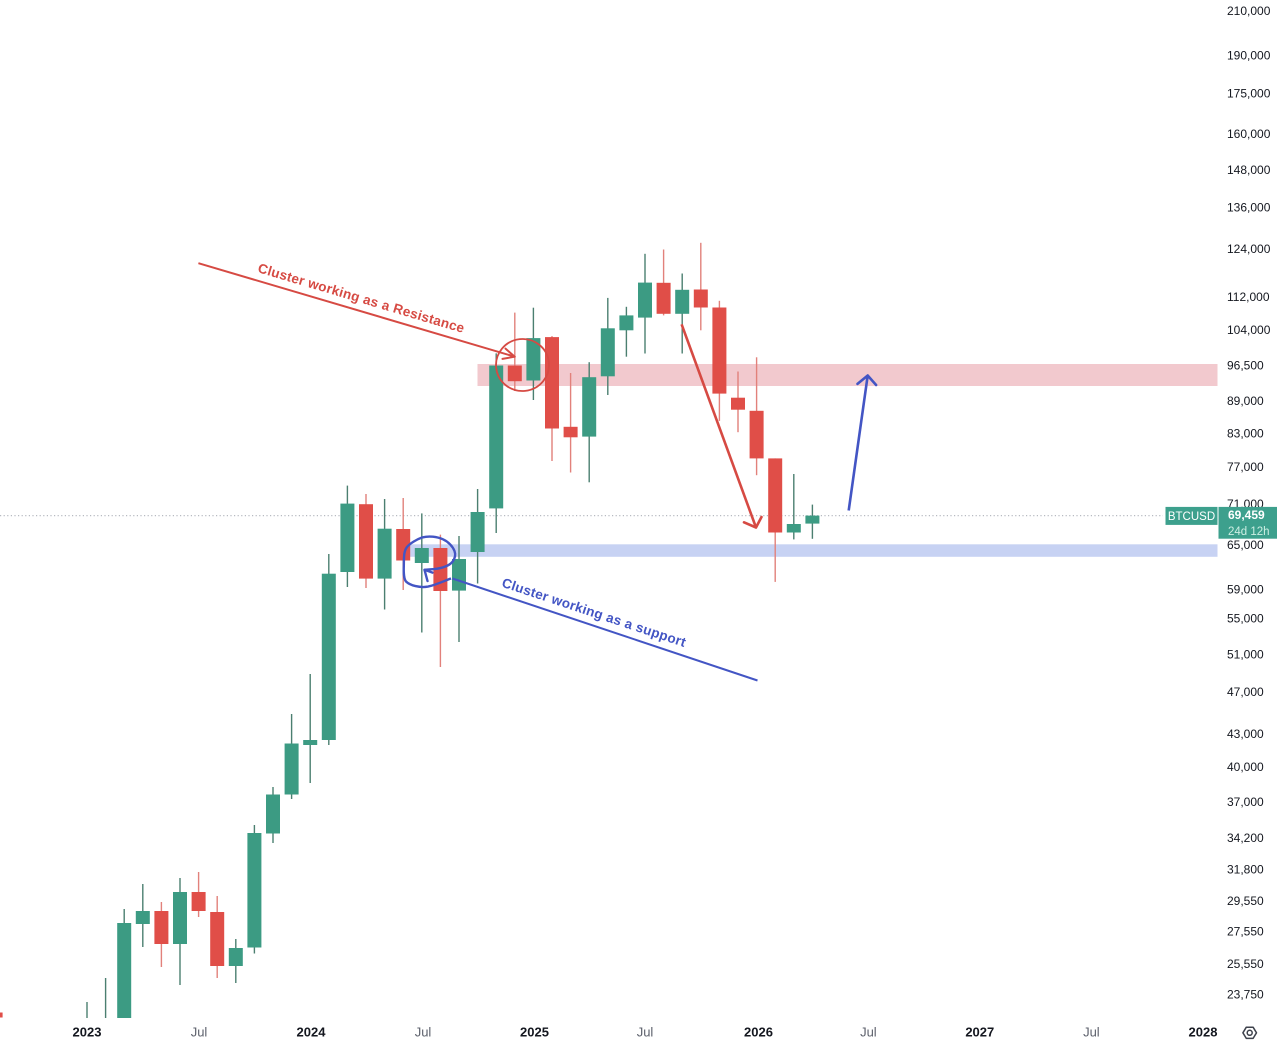 The width and height of the screenshot is (1280, 1042). What do you see at coordinates (1245, 802) in the screenshot?
I see `svg-text: 37,000` at bounding box center [1245, 802].